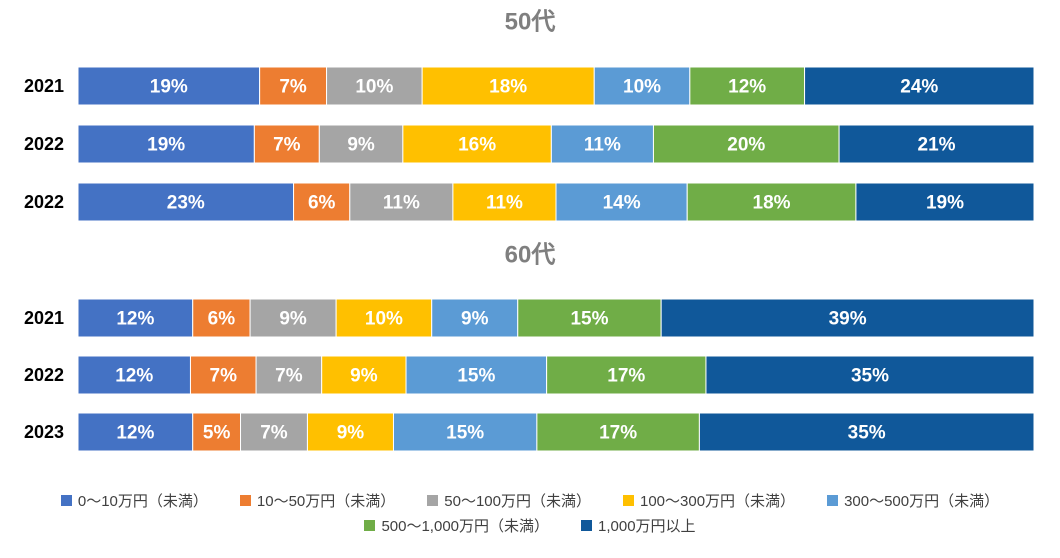 This screenshot has height=558, width=1060. I want to click on legend-item: 300～500万円（未満）, so click(913, 500).